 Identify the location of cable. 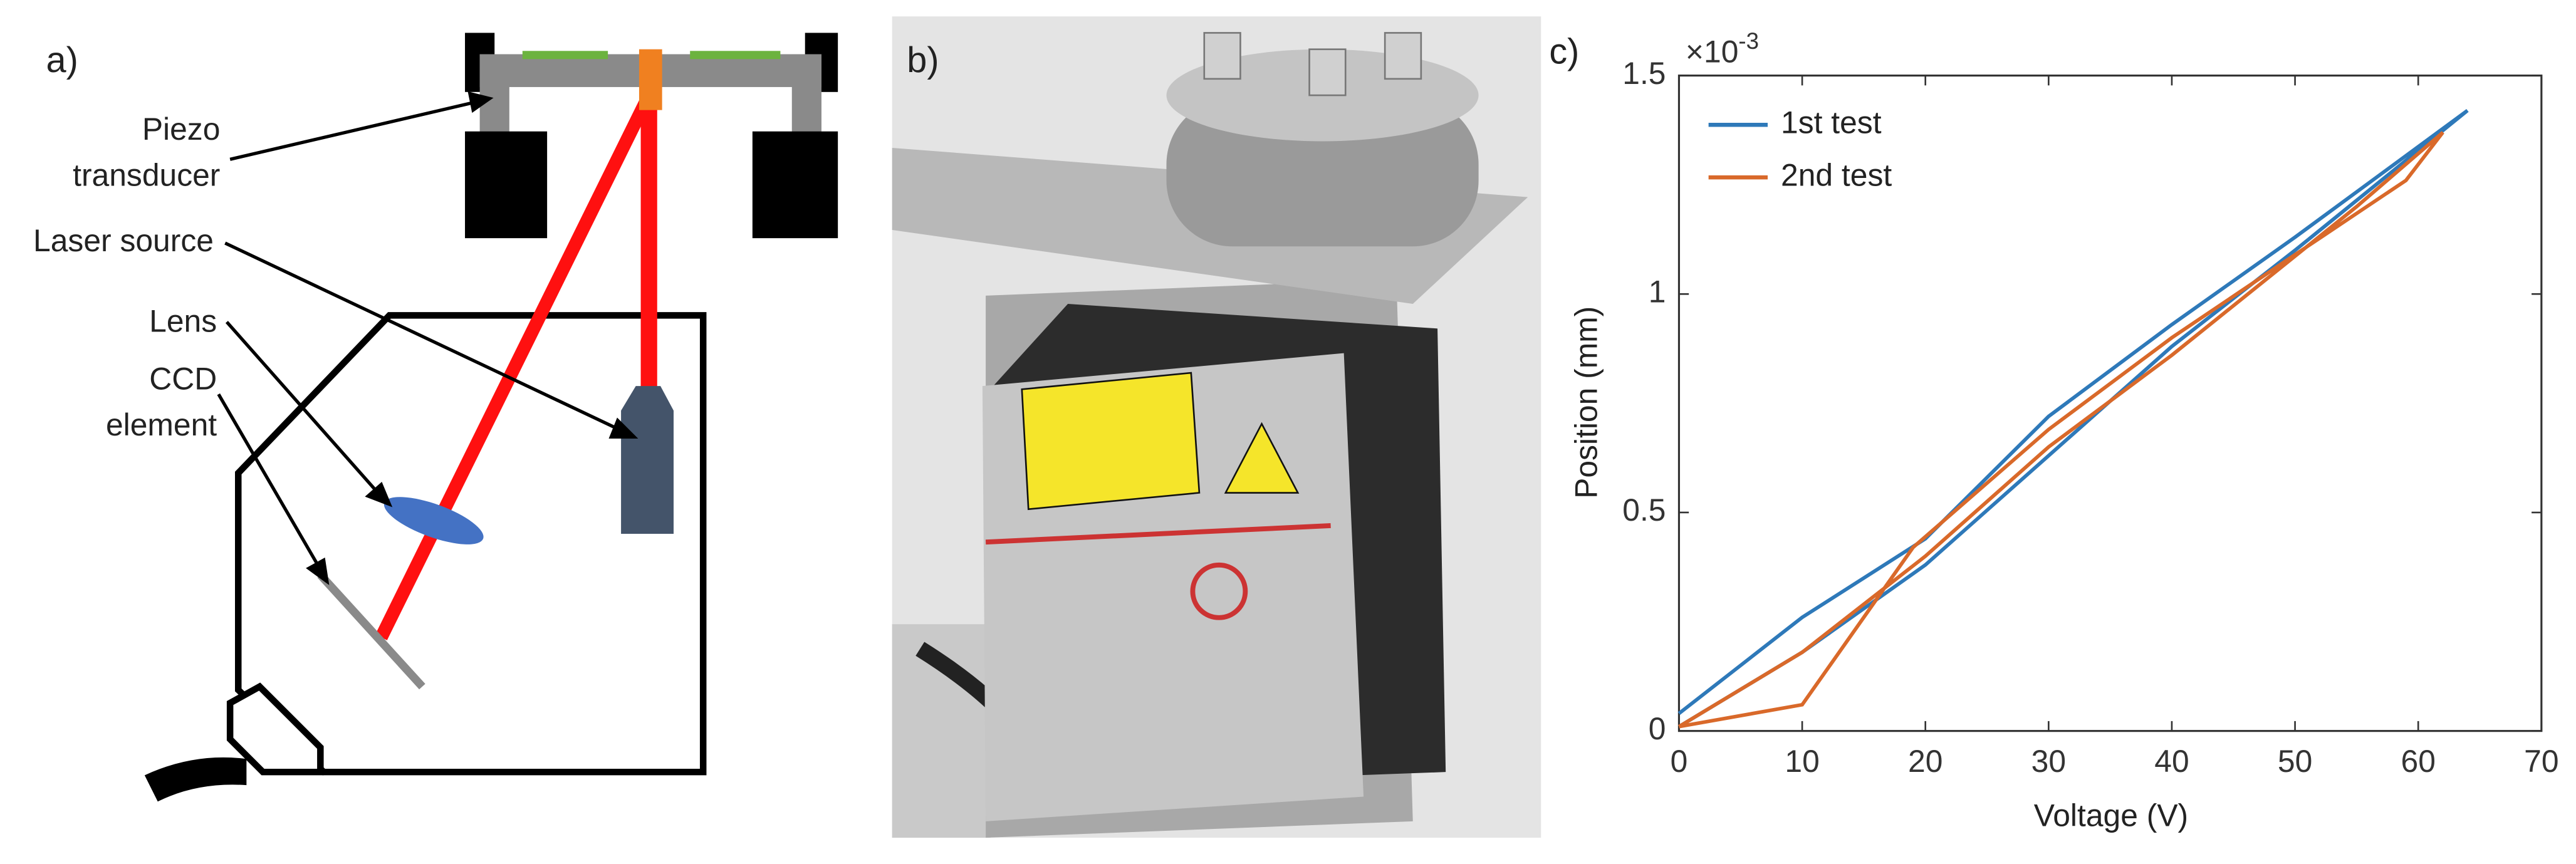
(196, 779).